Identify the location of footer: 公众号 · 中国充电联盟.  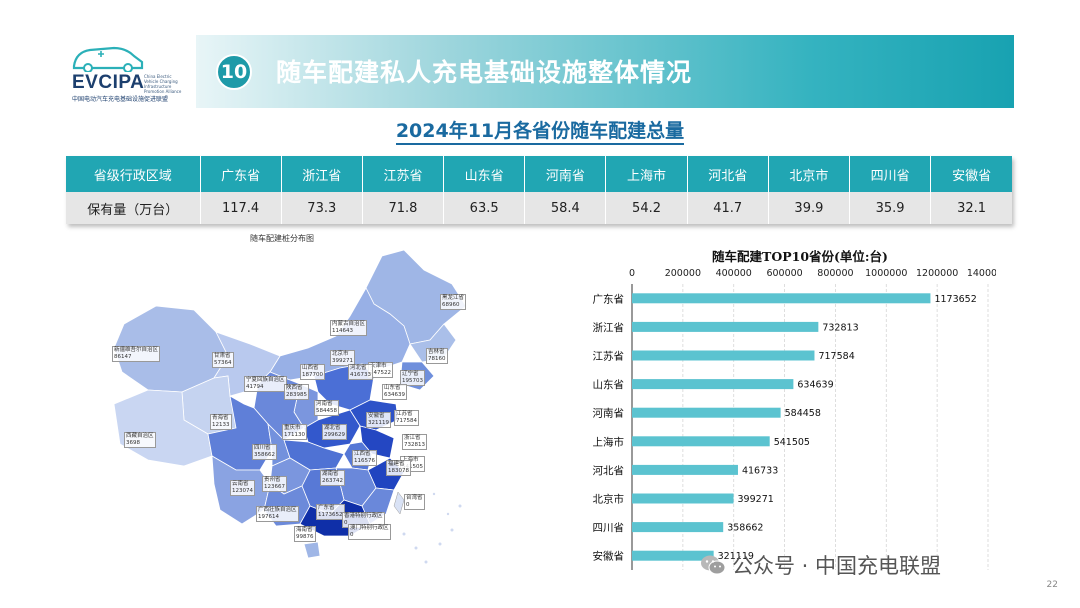
(820, 565).